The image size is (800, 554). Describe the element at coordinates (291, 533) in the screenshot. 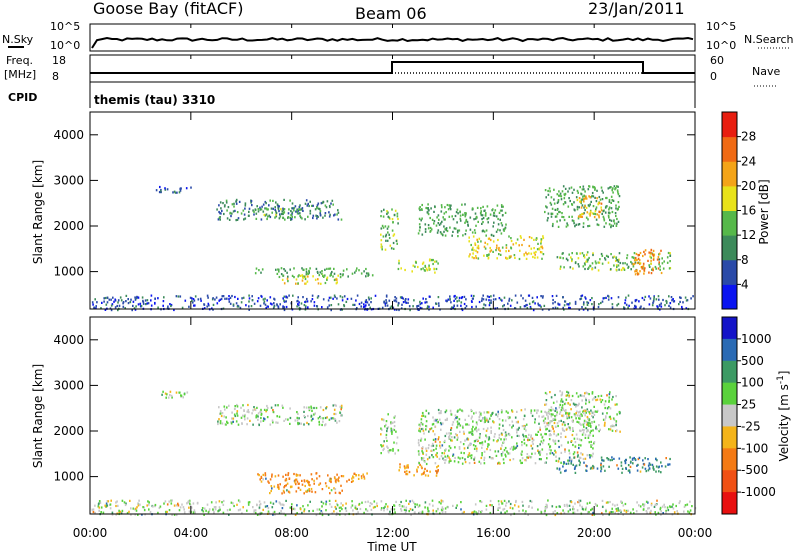

I see `x-tick-label: 08:00` at that location.